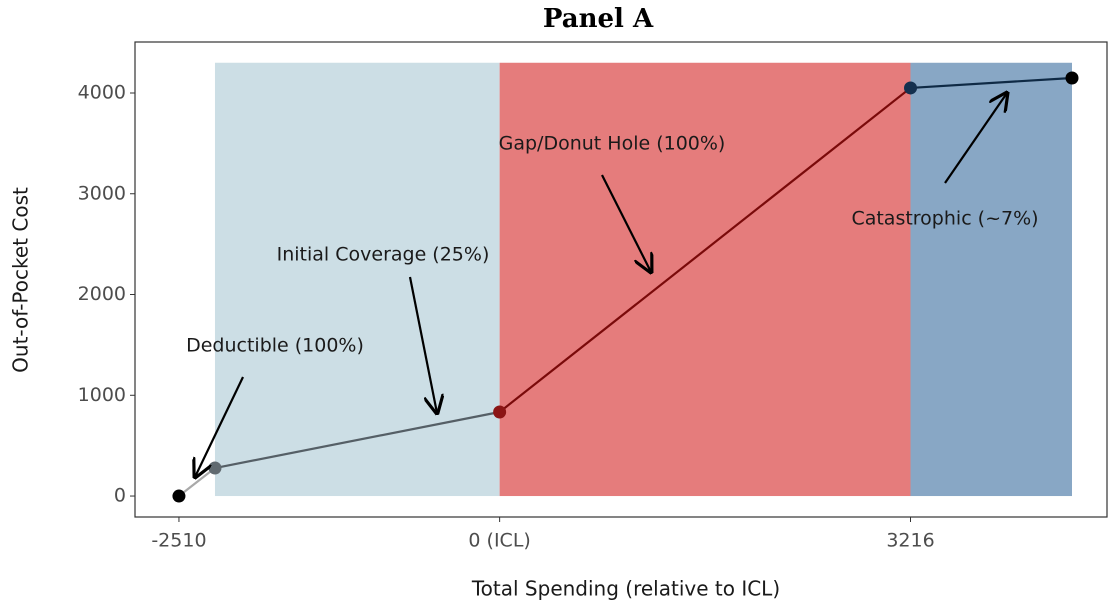 The image size is (1108, 609). I want to click on annotation: Deductible (100%), so click(275, 346).